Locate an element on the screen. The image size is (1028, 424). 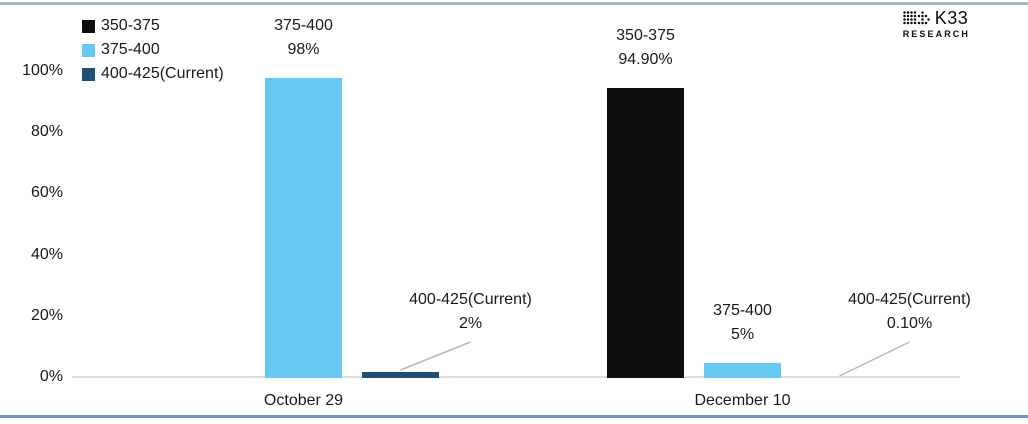
bar-400-425(Current)-October 29 is located at coordinates (400, 375).